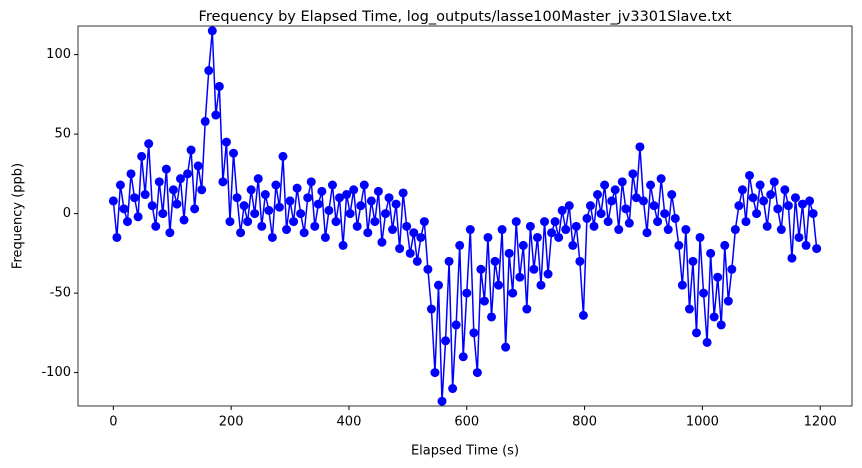 This screenshot has width=862, height=468. I want to click on x-tick-label: 1000, so click(702, 422).